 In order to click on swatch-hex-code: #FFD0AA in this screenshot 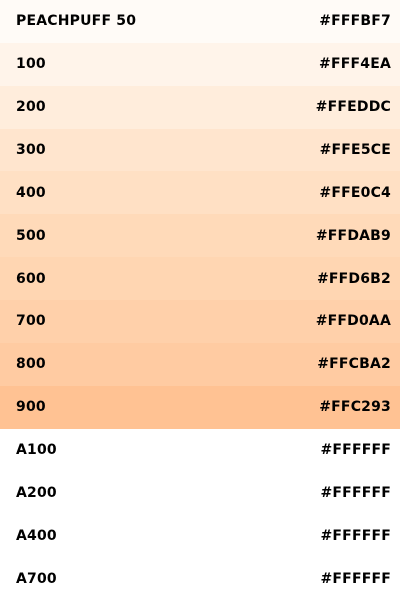, I will do `click(353, 321)`.